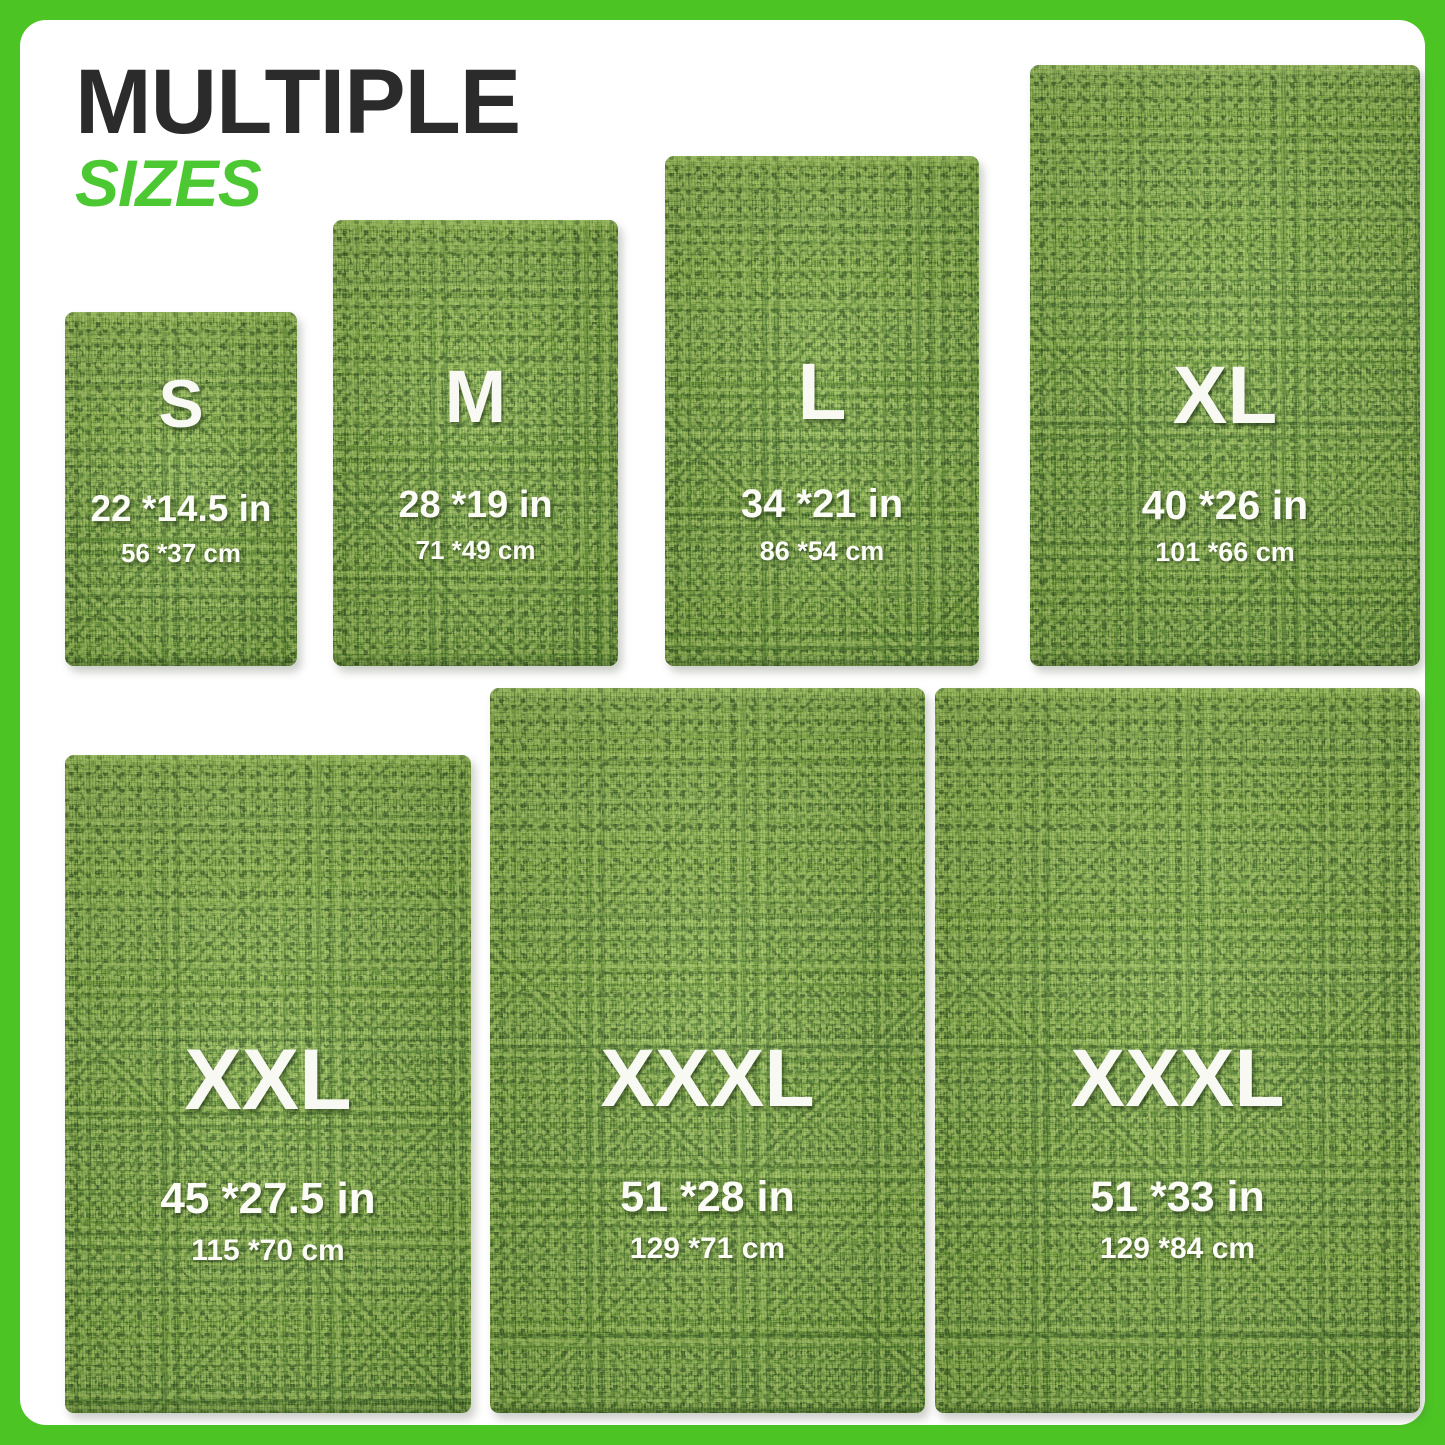 The height and width of the screenshot is (1445, 1445). I want to click on mat-m-dimensions-inches: 28 *19 in, so click(475, 505).